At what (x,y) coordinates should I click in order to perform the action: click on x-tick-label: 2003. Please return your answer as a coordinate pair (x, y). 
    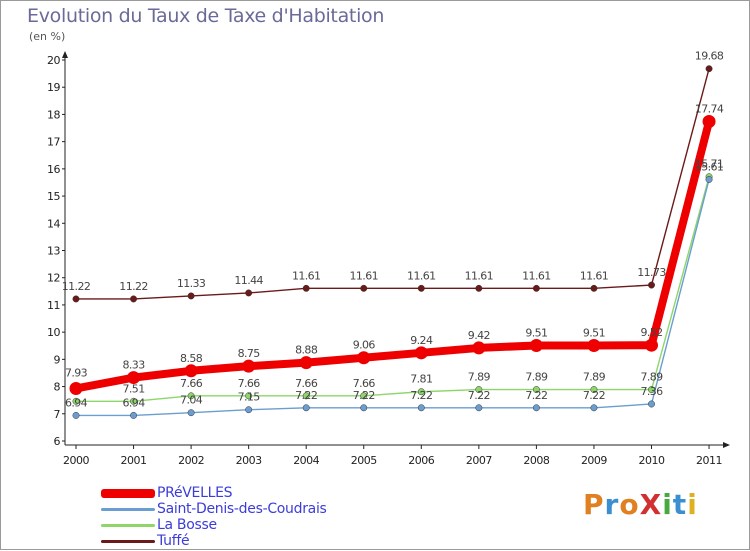
    Looking at the image, I should click on (249, 460).